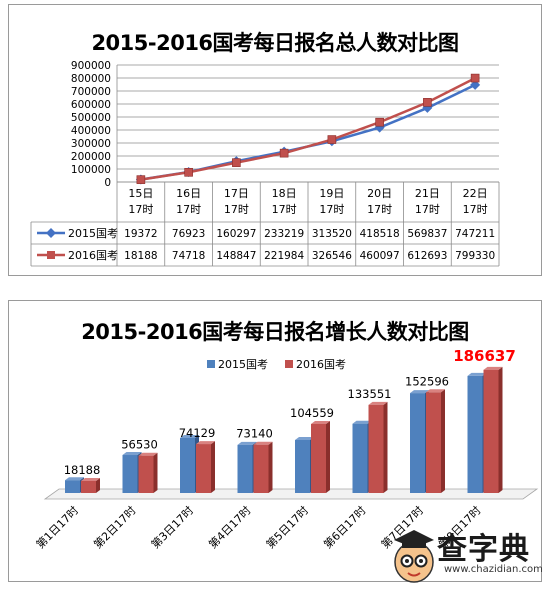 This screenshot has height=589, width=550. I want to click on chart2-title: 2015-2016国考每日报名增长人数对比图, so click(275, 332).